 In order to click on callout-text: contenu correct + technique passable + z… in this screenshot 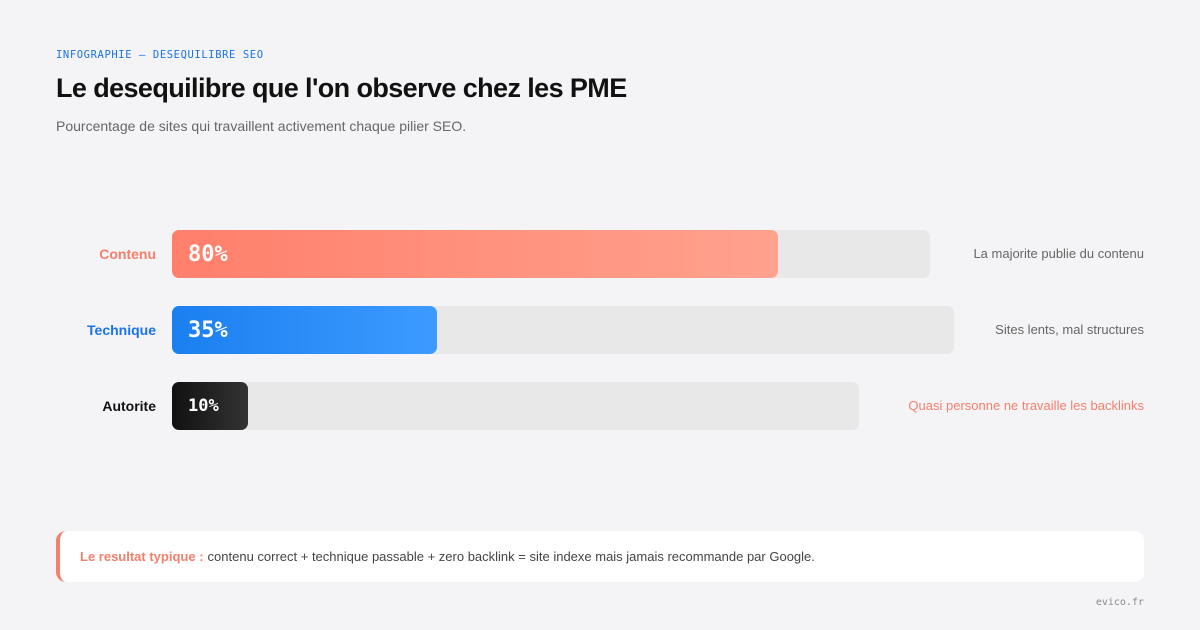, I will do `click(511, 556)`.